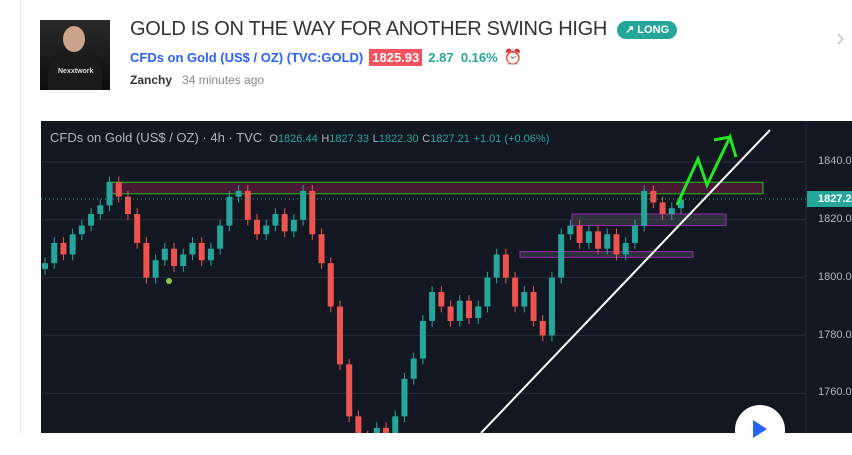  What do you see at coordinates (273, 139) in the screenshot?
I see `o-label: O` at bounding box center [273, 139].